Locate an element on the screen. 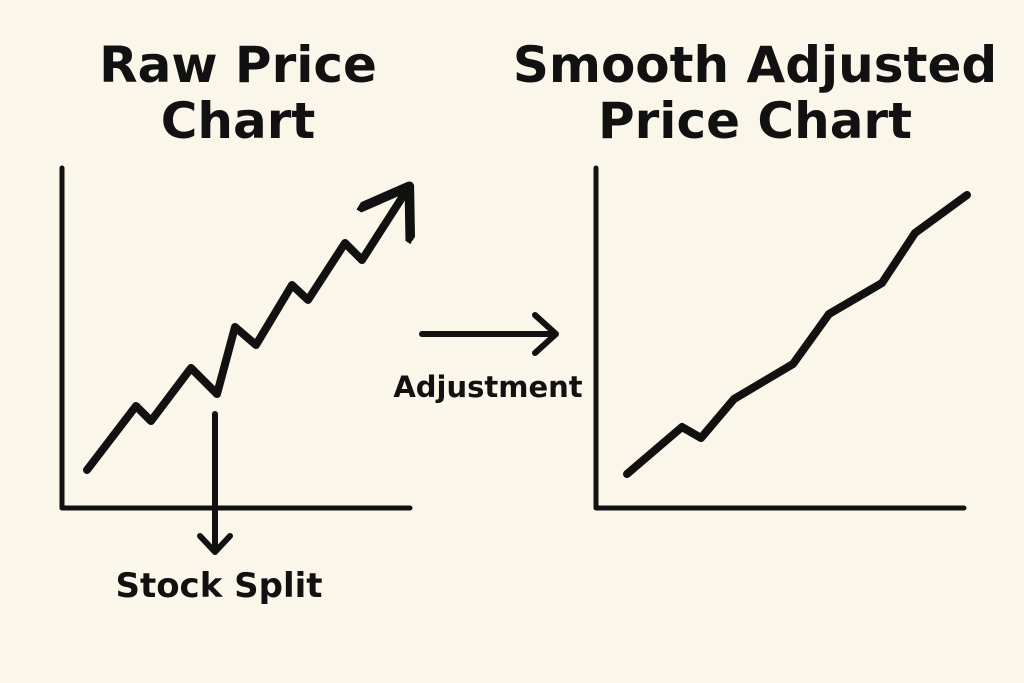  raw-price-line is located at coordinates (244, 333).